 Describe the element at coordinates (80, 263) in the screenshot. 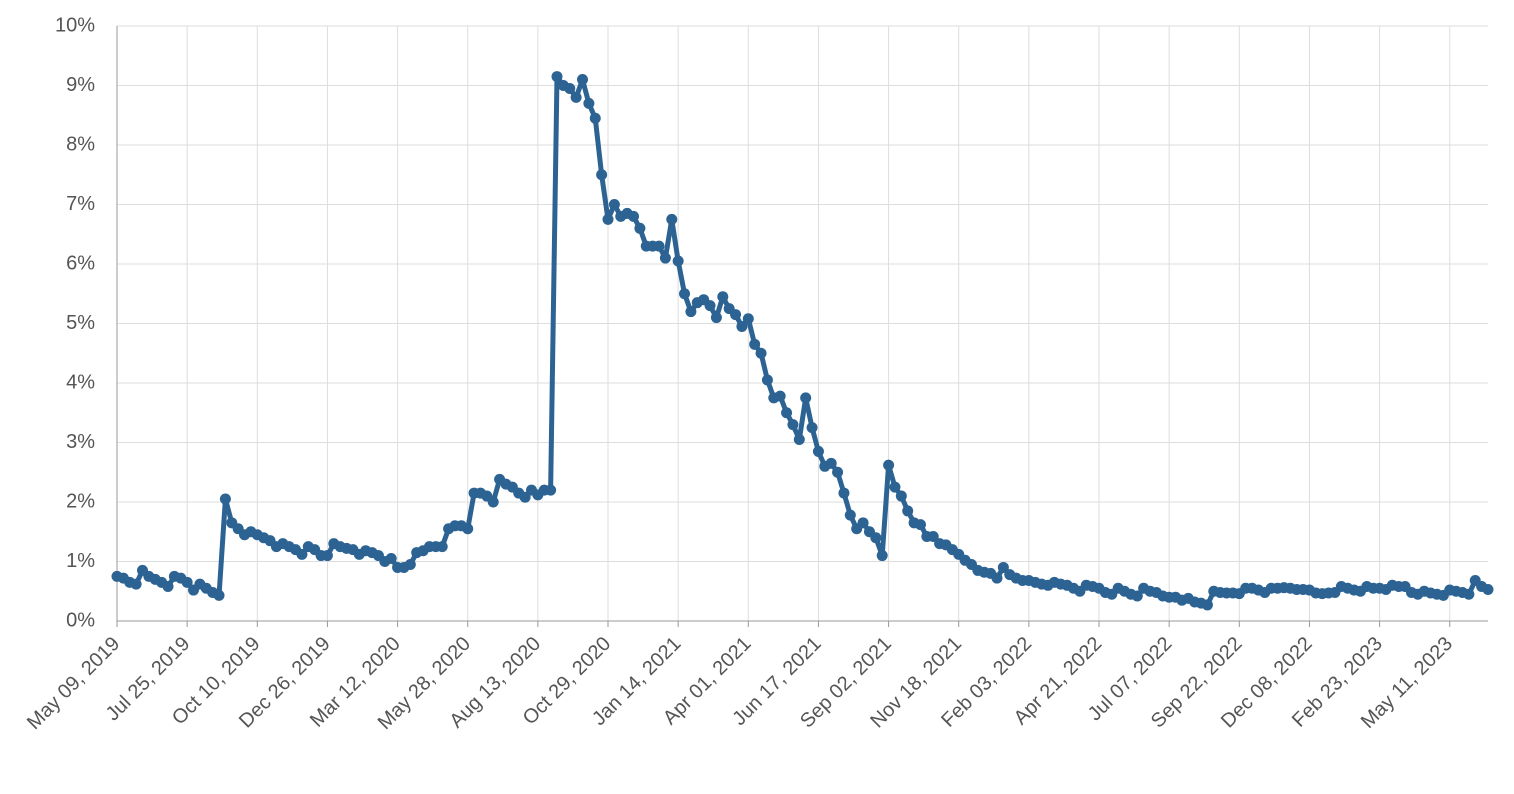

I see `y-tick-label: 6%` at that location.